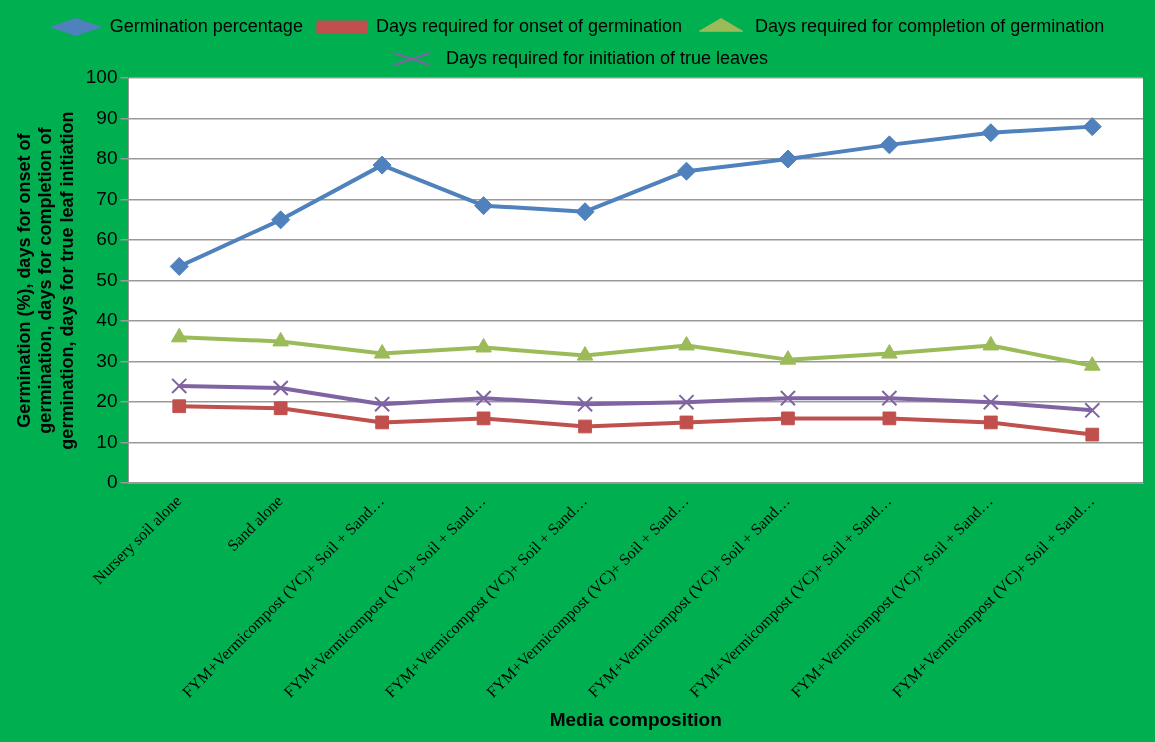  Describe the element at coordinates (107, 117) in the screenshot. I see `y-tick-label: 90` at that location.